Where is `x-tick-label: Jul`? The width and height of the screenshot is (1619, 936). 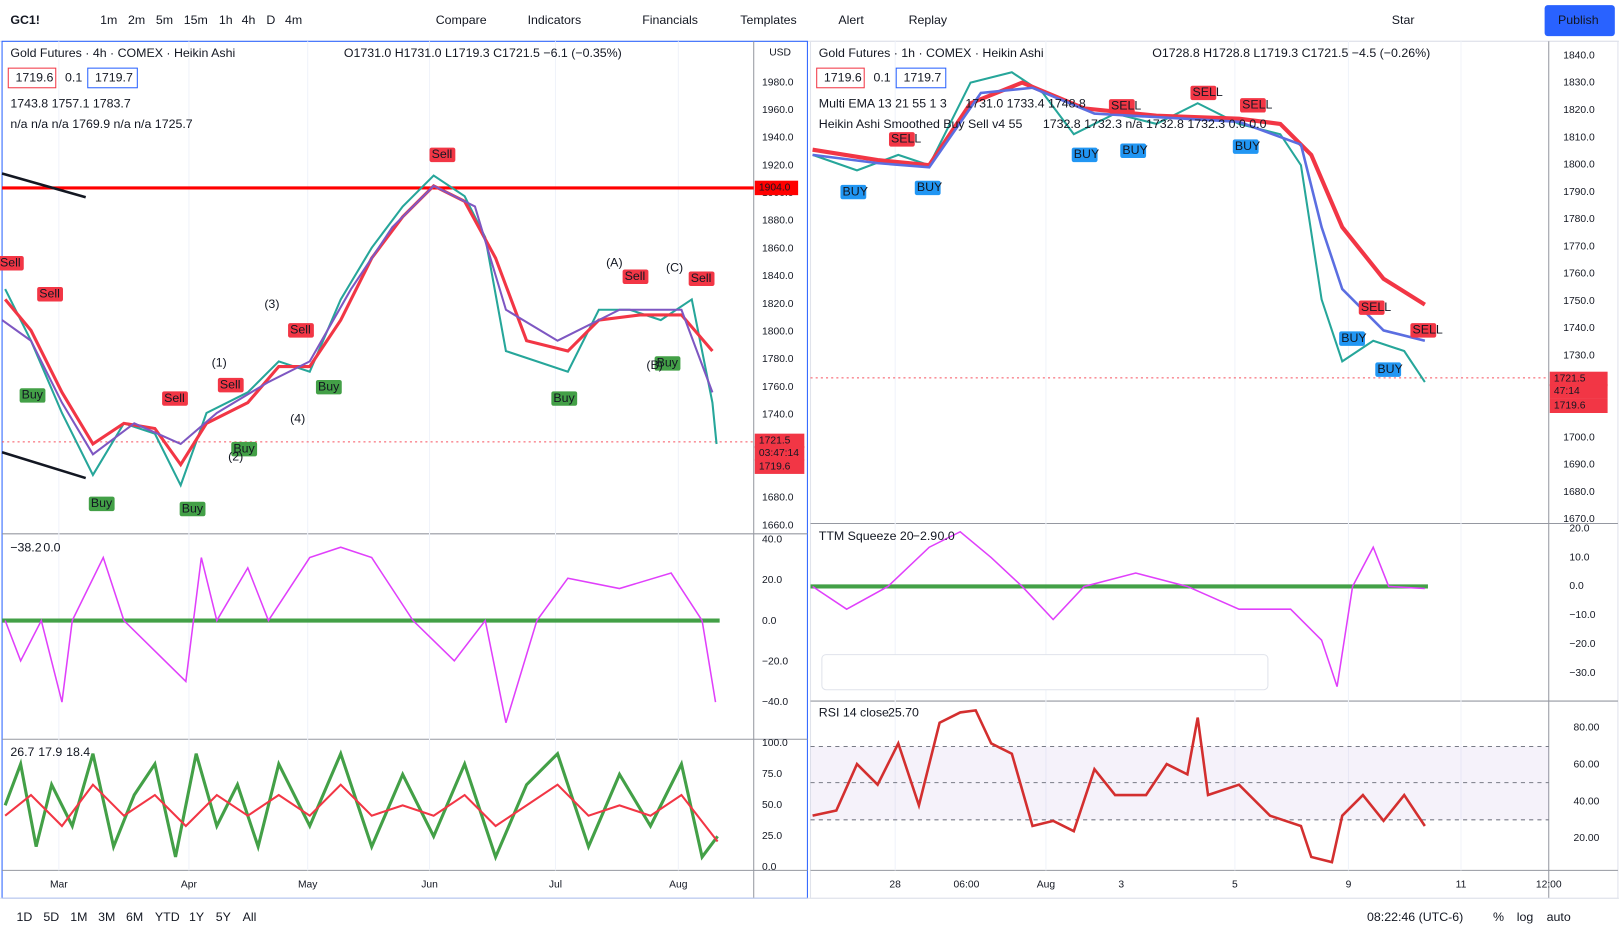
x-tick-label: Jul is located at coordinates (555, 885).